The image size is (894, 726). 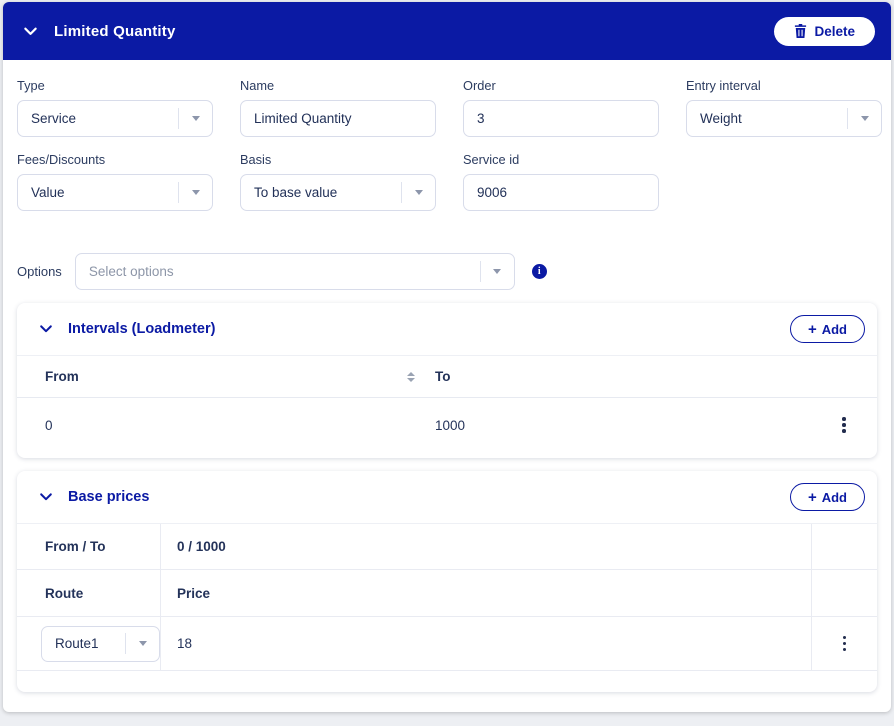 I want to click on options-placeholder: Select options, so click(x=131, y=271).